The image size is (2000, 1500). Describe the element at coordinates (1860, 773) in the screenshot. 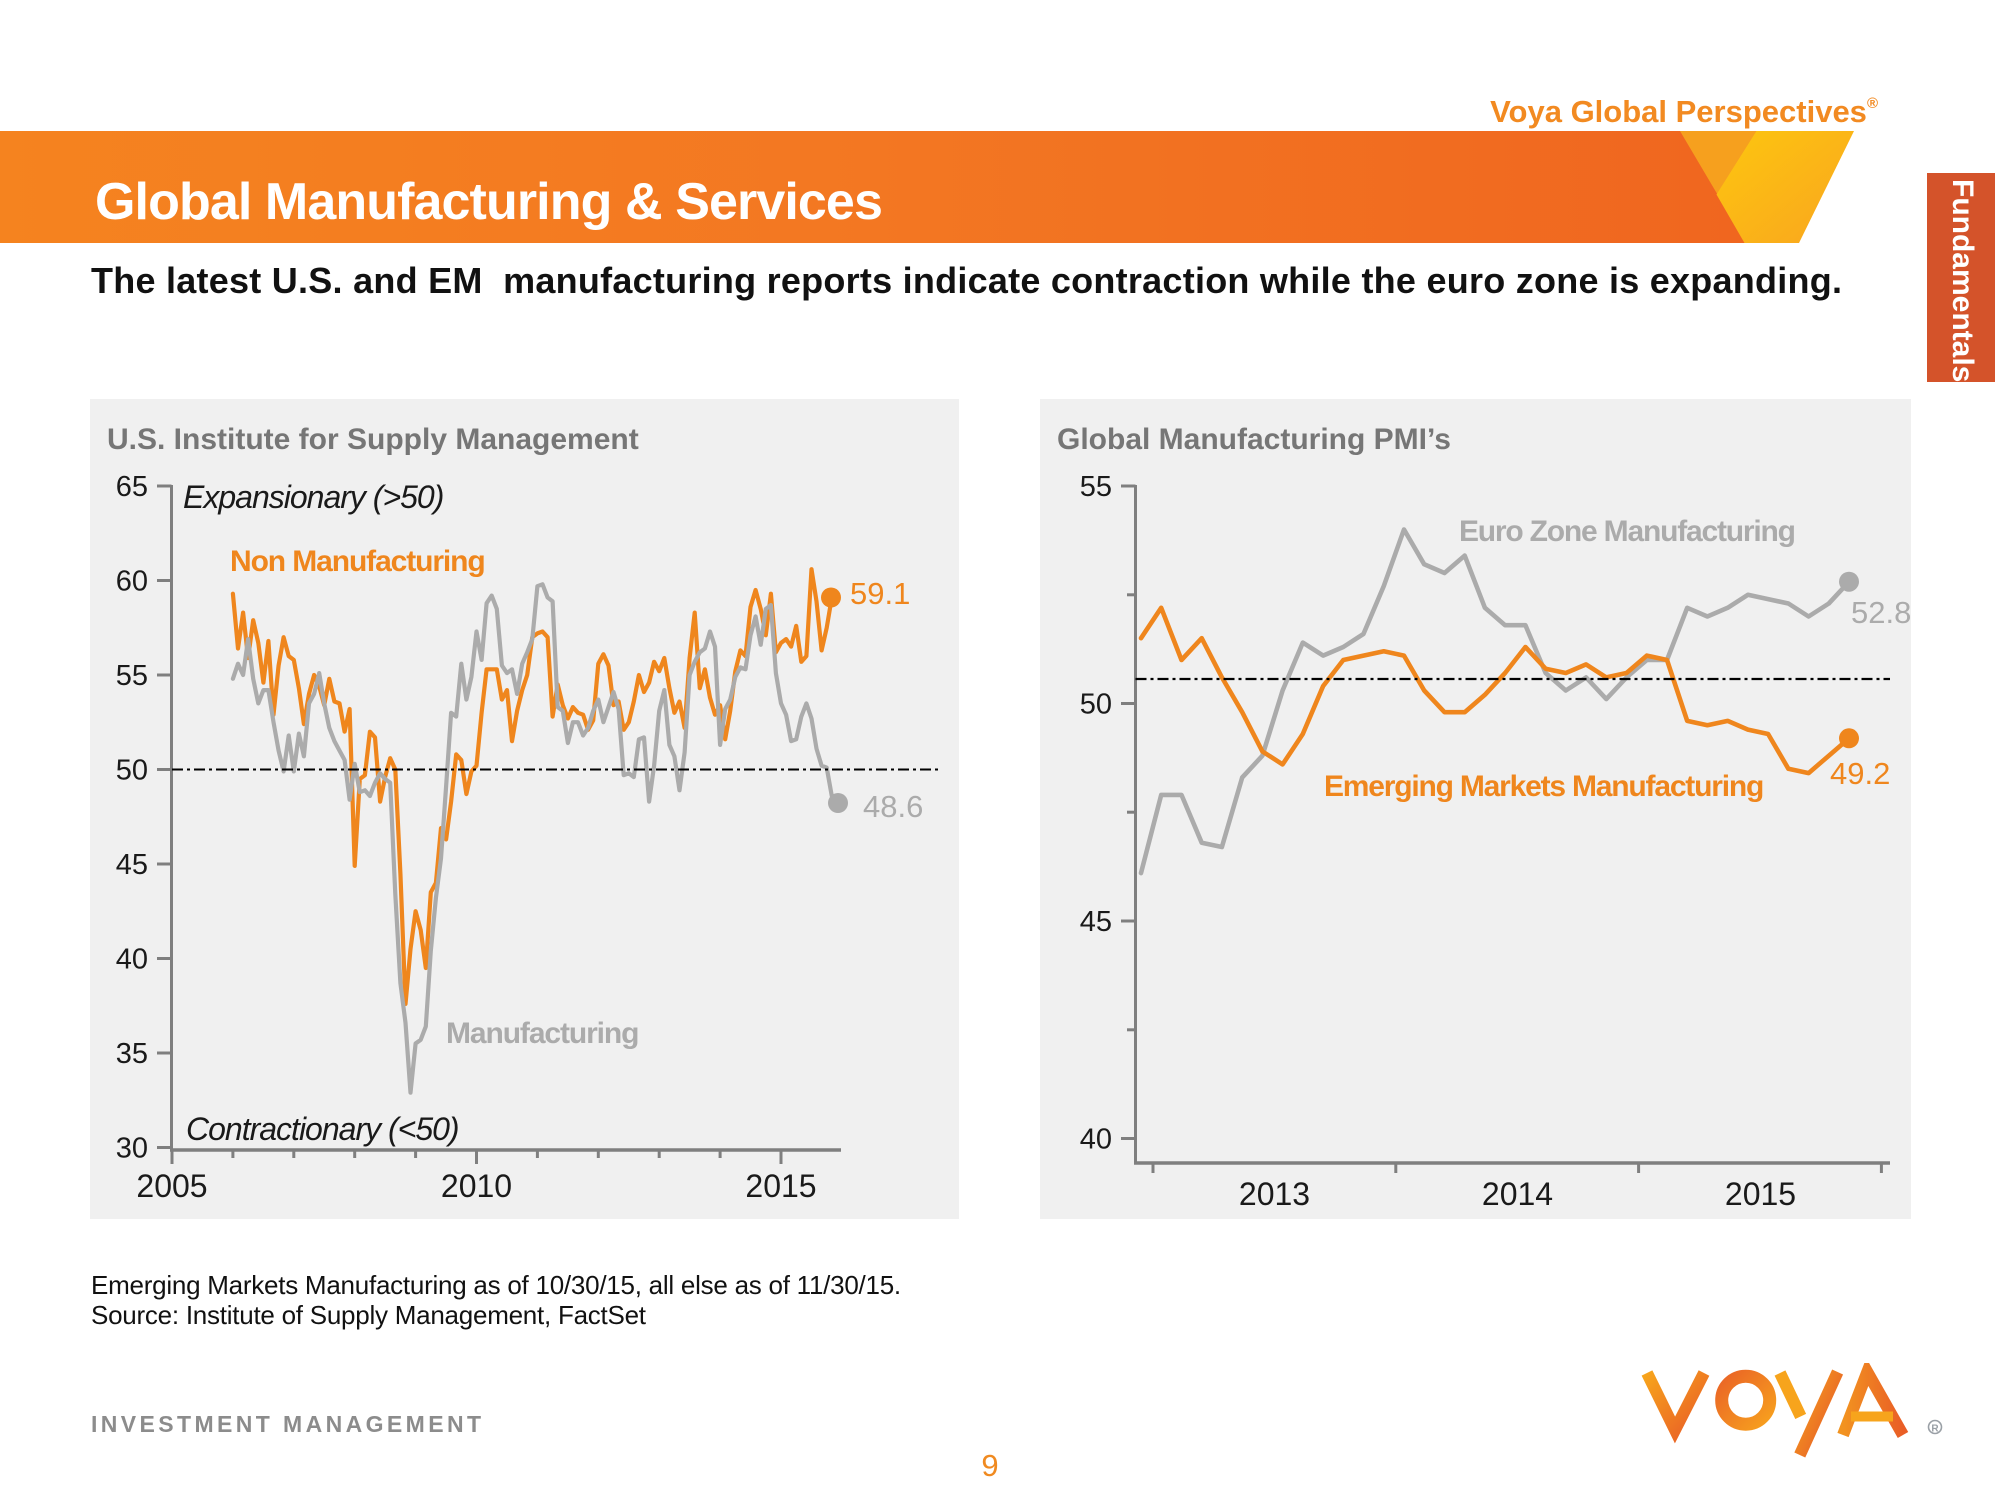

I see `svg-text: 49.2` at that location.